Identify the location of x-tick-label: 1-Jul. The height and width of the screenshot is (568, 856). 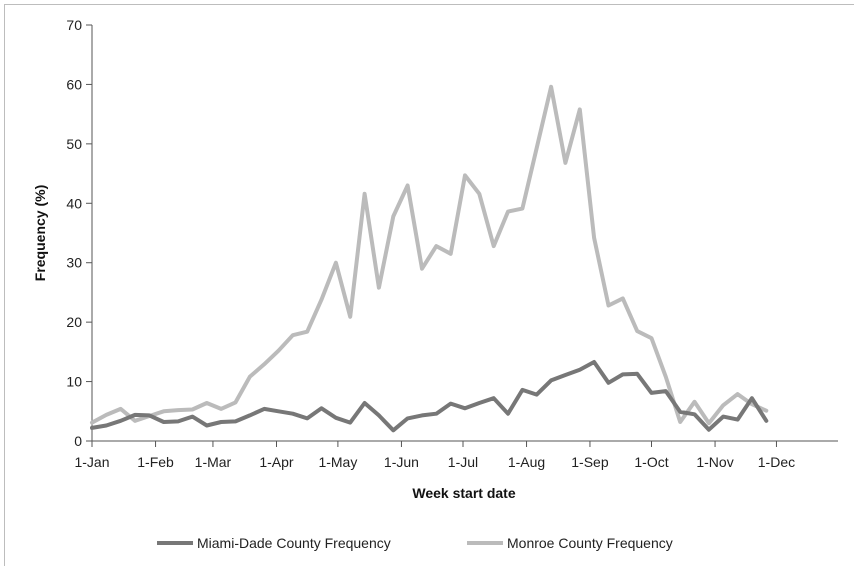
(463, 462).